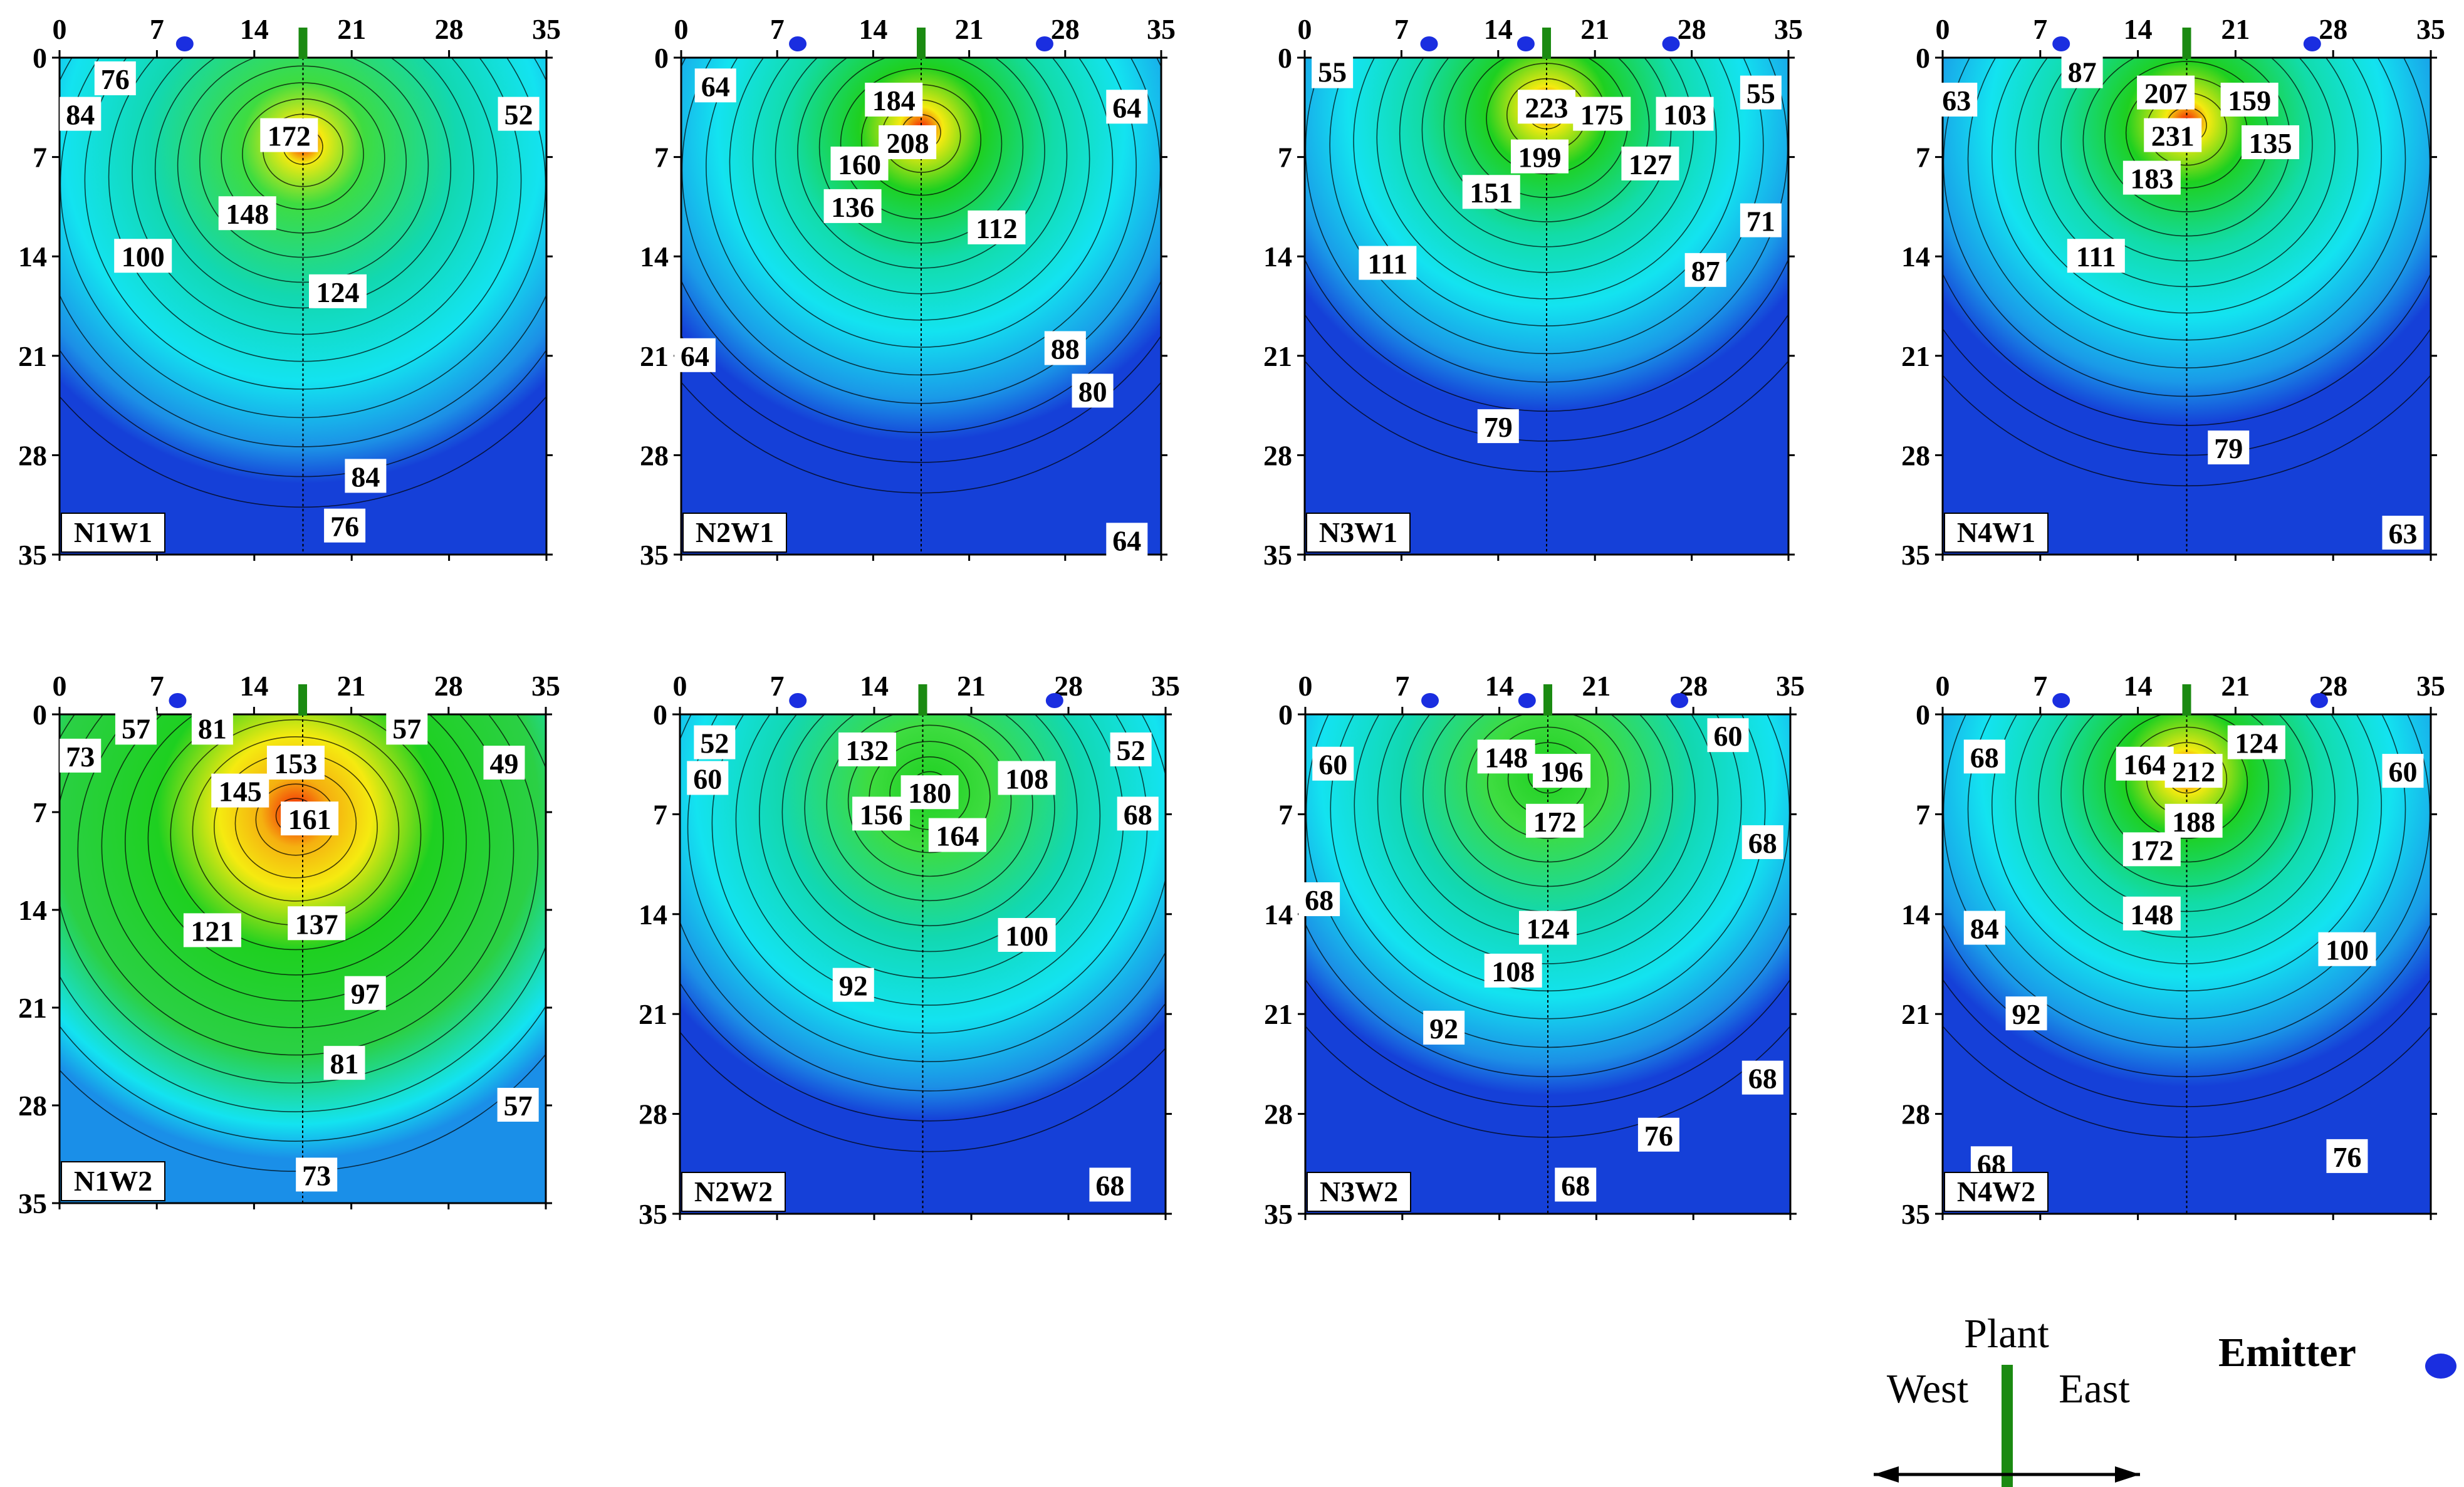 The width and height of the screenshot is (2464, 1487). What do you see at coordinates (1760, 221) in the screenshot?
I see `svg-text: 71` at bounding box center [1760, 221].